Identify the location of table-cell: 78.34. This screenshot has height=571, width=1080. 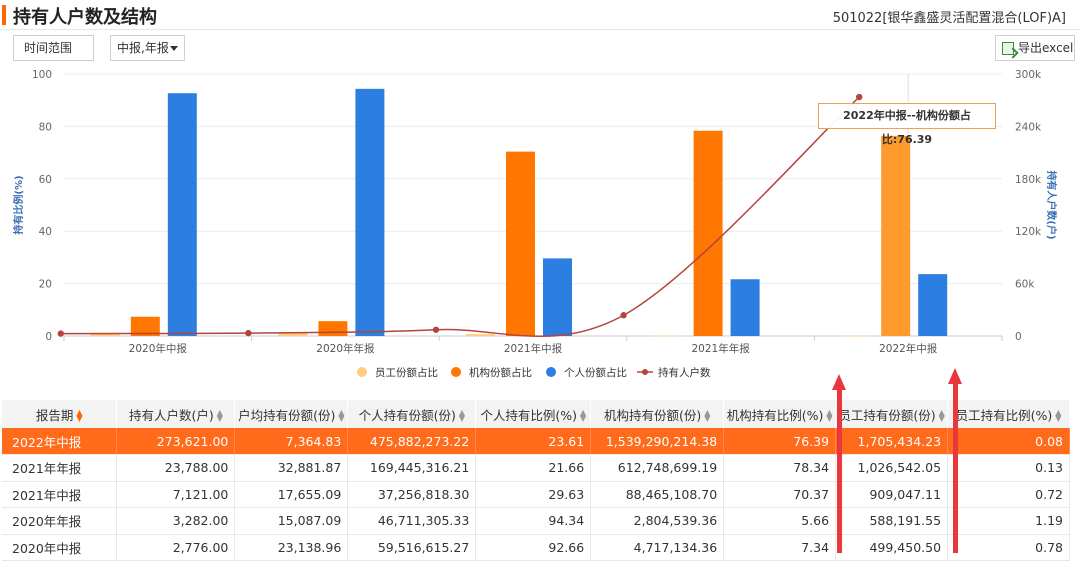
(780, 468).